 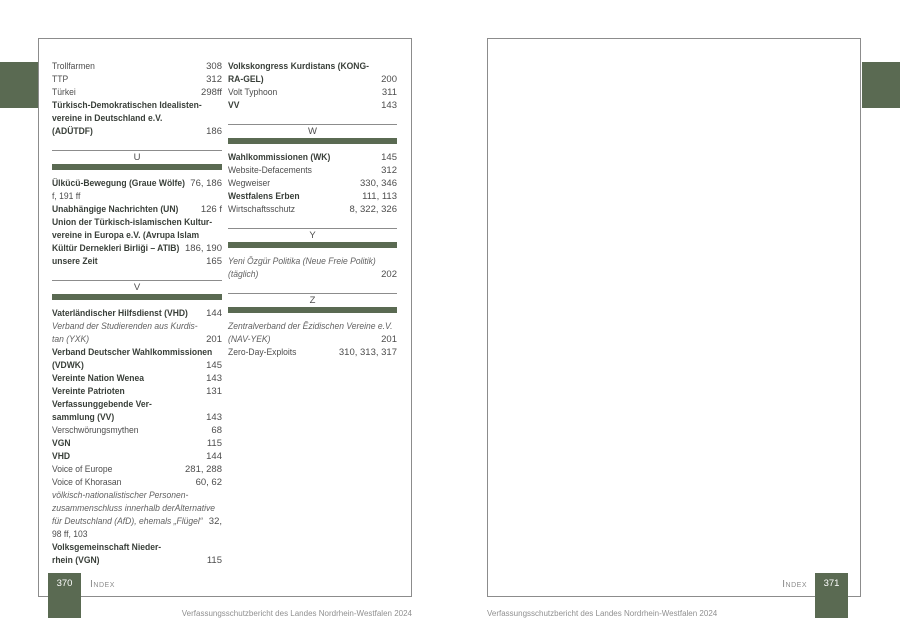 What do you see at coordinates (71, 339) in the screenshot?
I see `entry-text: tan (YXK)` at bounding box center [71, 339].